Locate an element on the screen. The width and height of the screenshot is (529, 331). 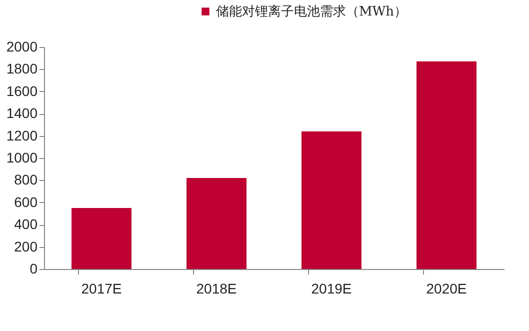
y-tick-label: 200 is located at coordinates (26, 246).